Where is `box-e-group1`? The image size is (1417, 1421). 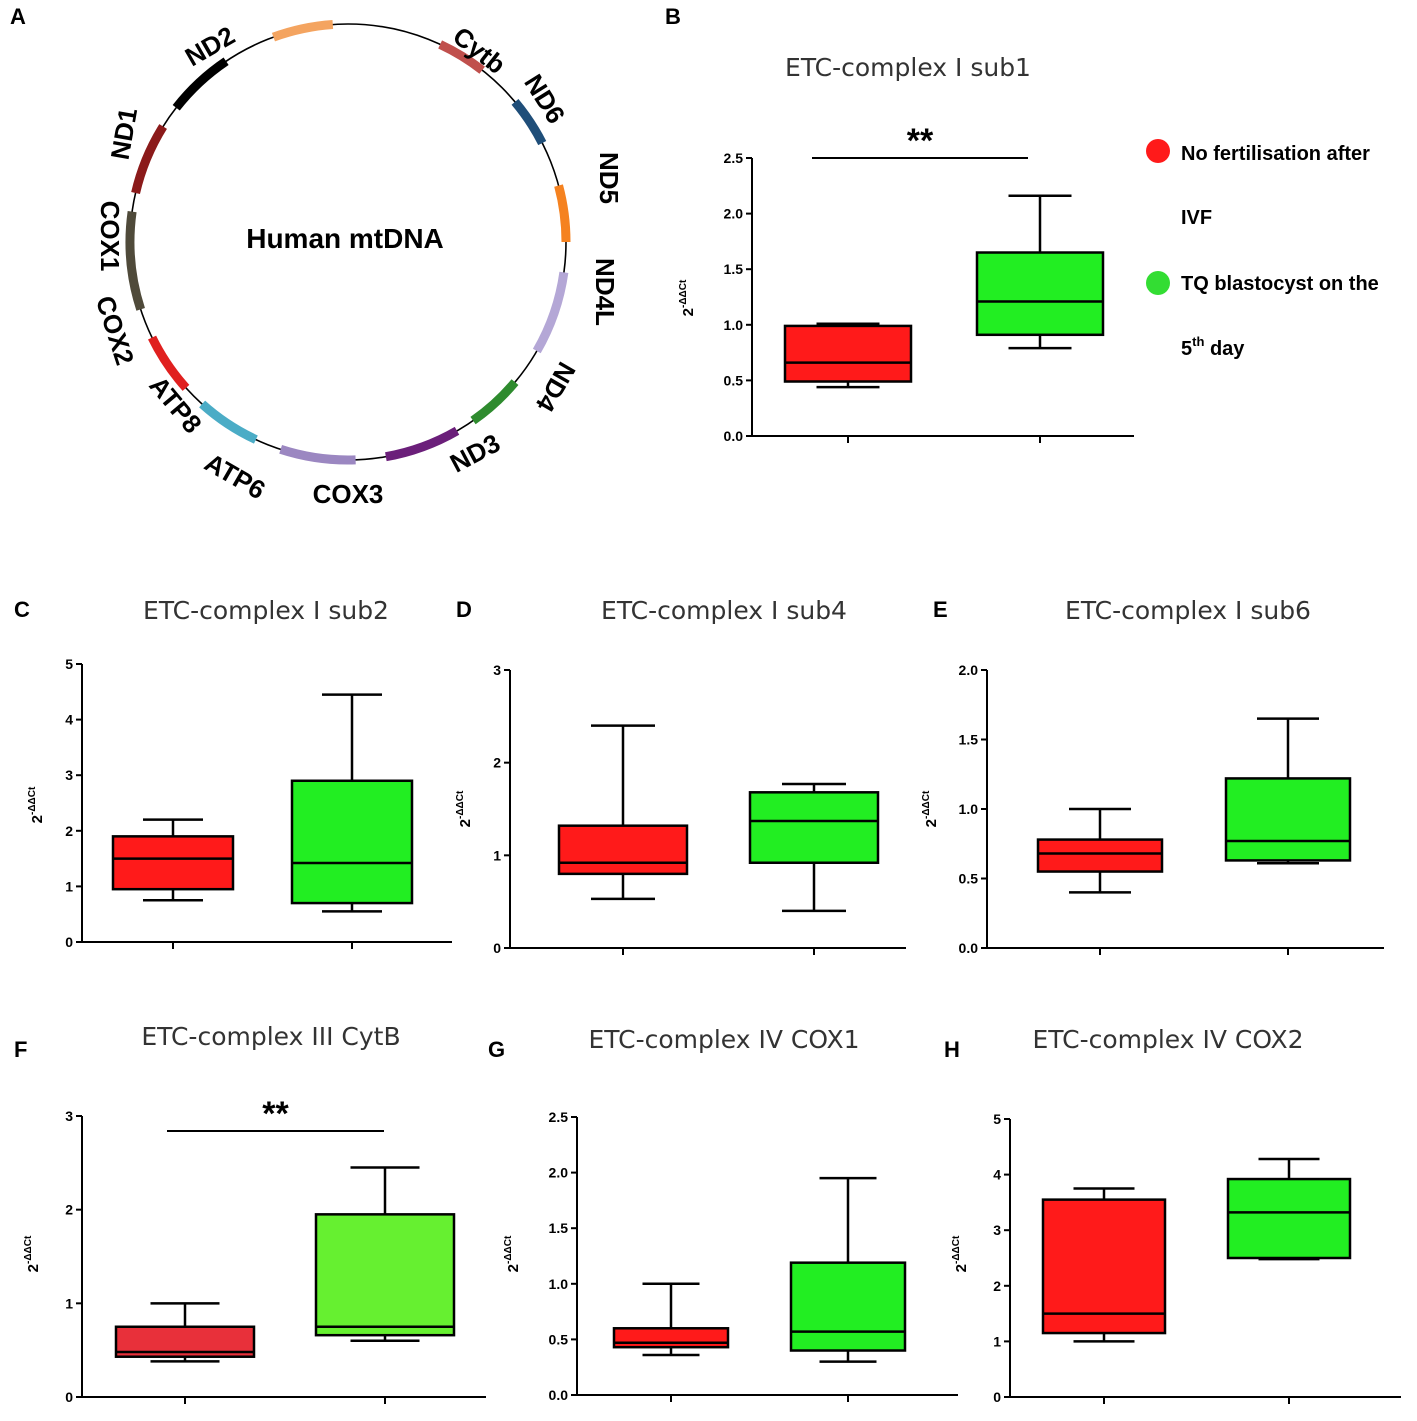 box-e-group1 is located at coordinates (1100, 850).